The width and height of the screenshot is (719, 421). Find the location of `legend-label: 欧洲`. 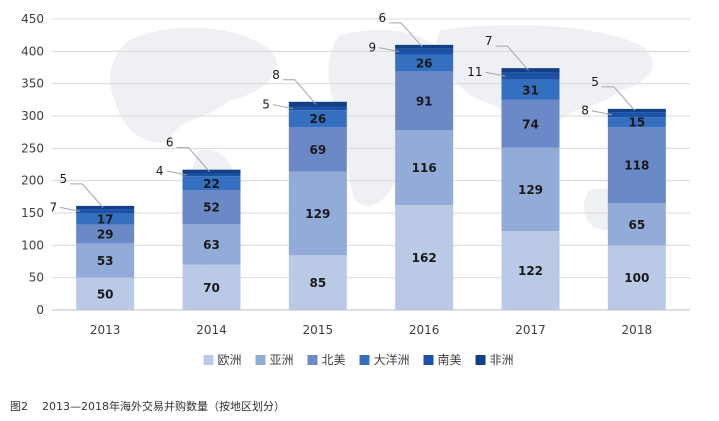

legend-label: 欧洲 is located at coordinates (230, 360).